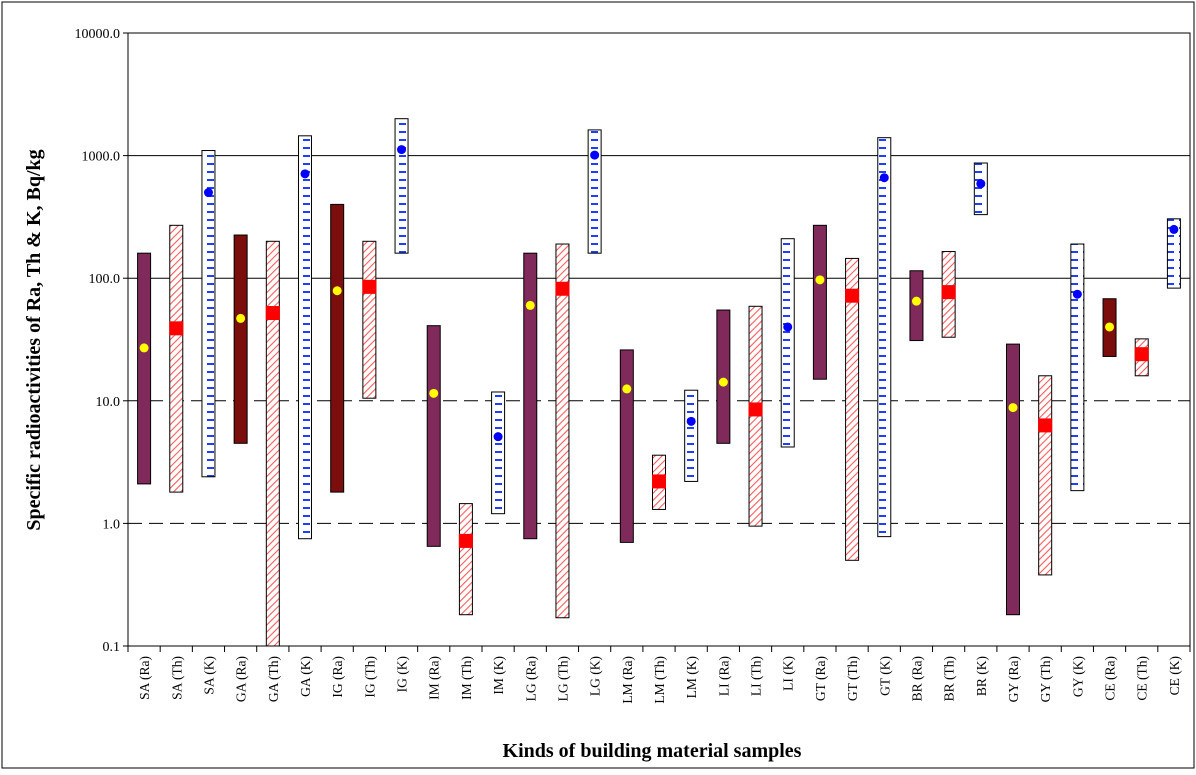 The height and width of the screenshot is (775, 1196). What do you see at coordinates (1142, 678) in the screenshot?
I see `x-tick-label: CE (Th)` at bounding box center [1142, 678].